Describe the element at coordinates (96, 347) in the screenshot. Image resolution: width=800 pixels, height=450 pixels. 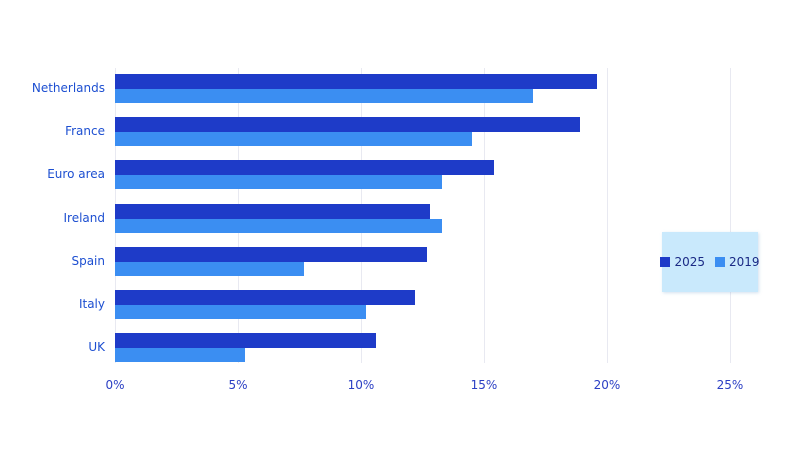
I see `category-label-uk: UK` at that location.